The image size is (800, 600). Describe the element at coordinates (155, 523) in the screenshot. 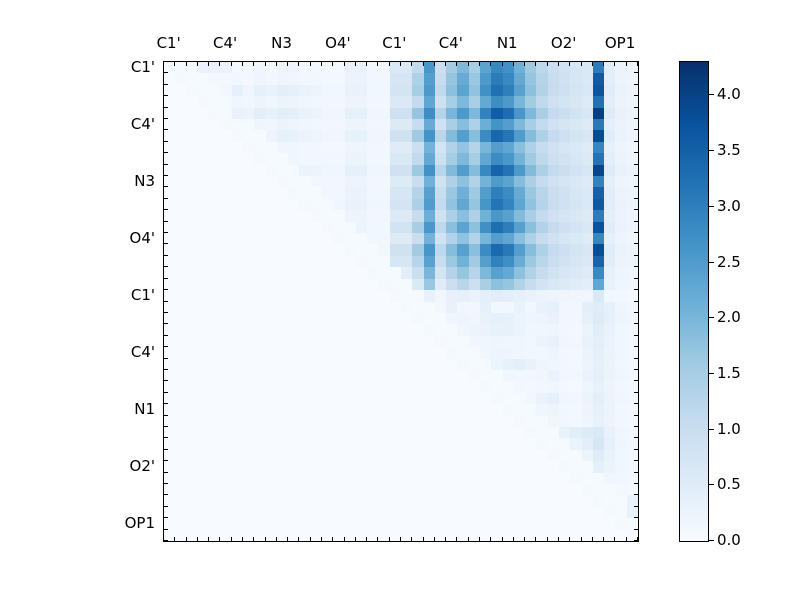

I see `y-tick-label: OP1` at that location.